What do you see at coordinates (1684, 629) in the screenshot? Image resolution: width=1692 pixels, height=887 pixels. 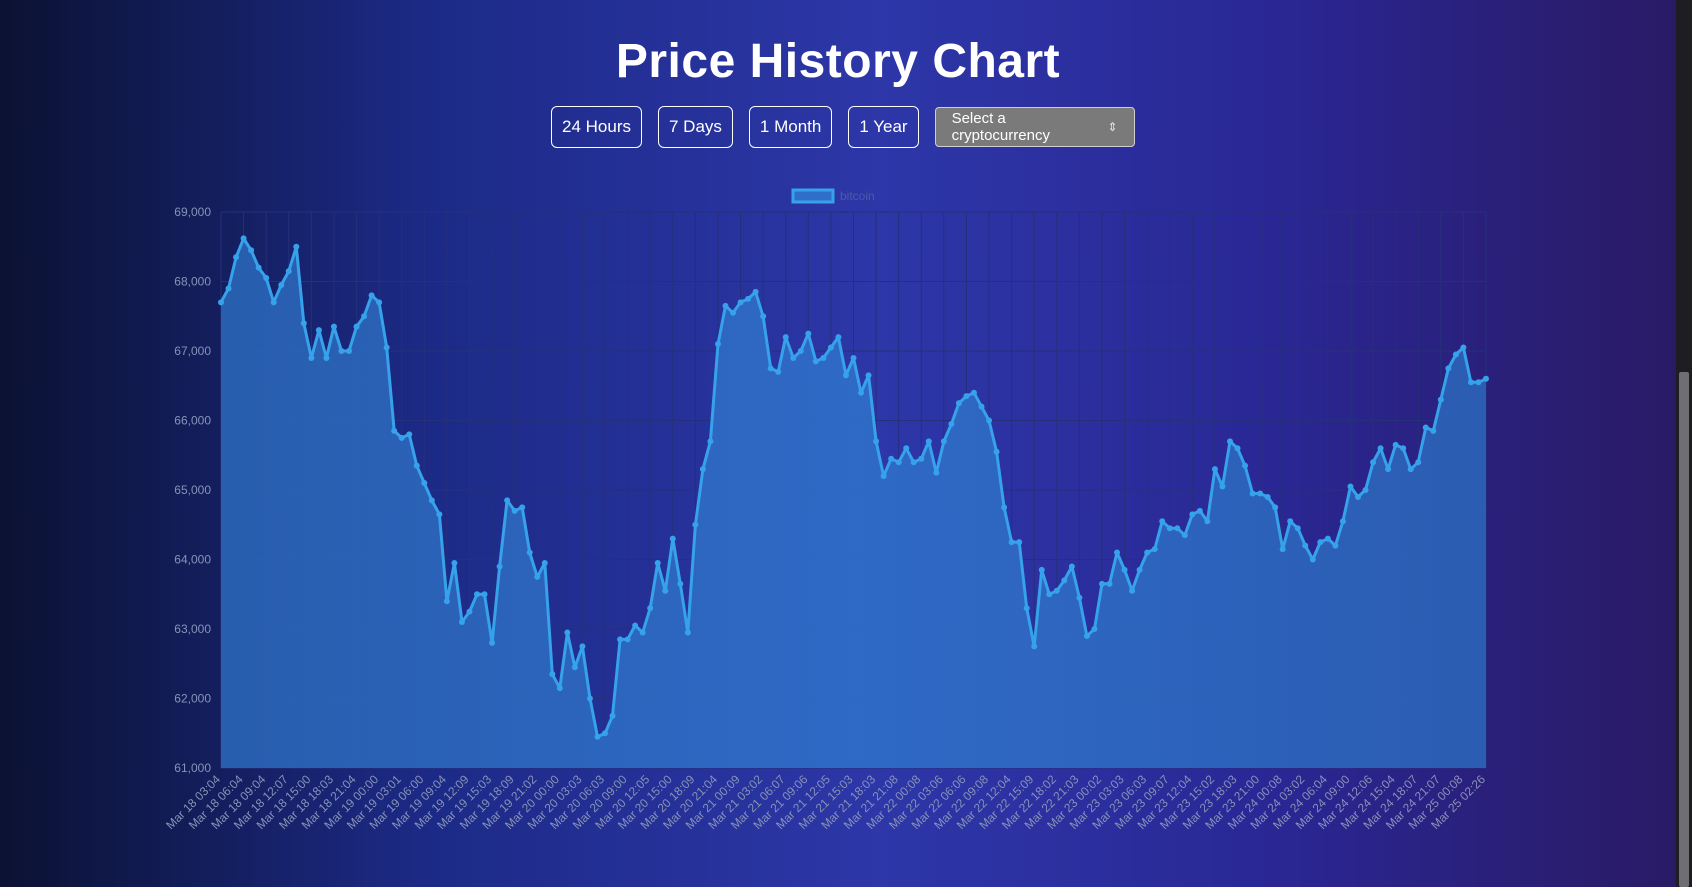 I see `scrollbar-thumb` at bounding box center [1684, 629].